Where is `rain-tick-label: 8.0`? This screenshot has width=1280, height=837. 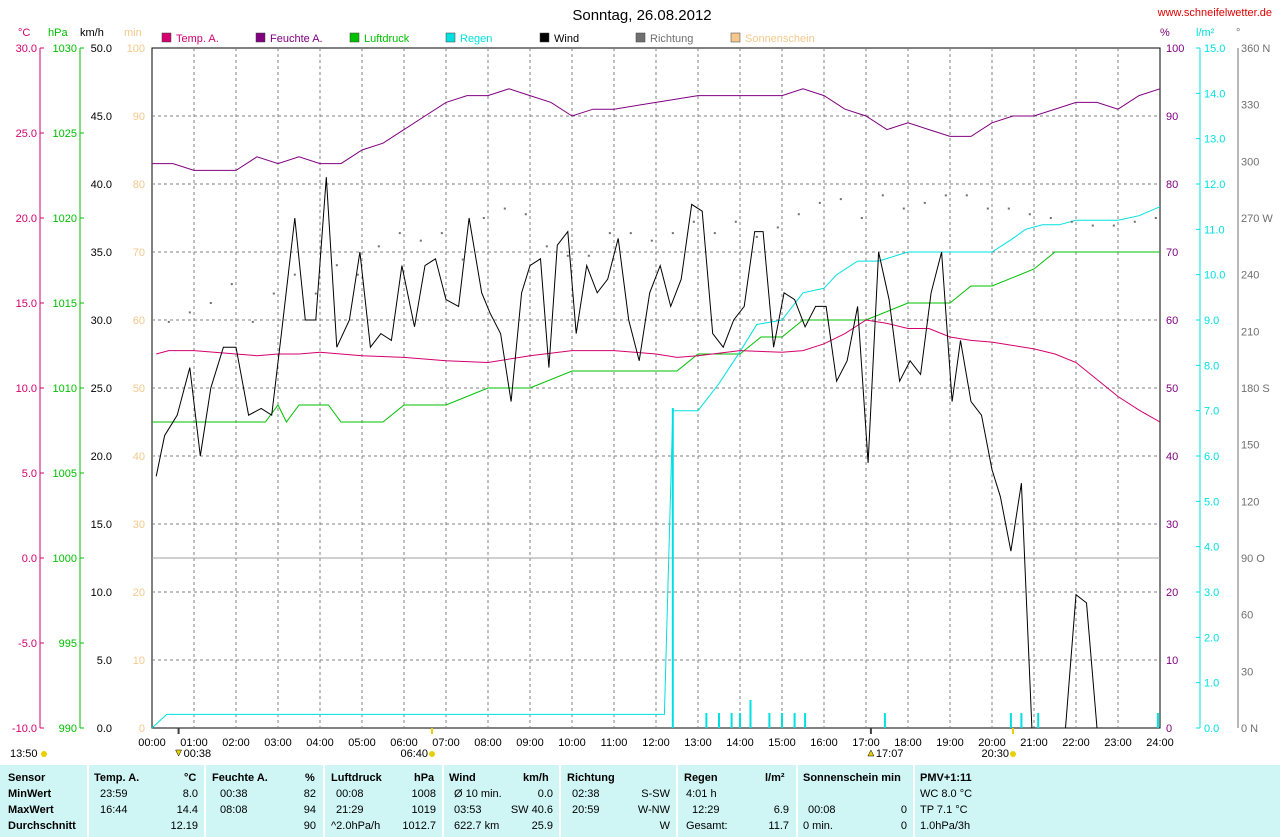 rain-tick-label: 8.0 is located at coordinates (1211, 366).